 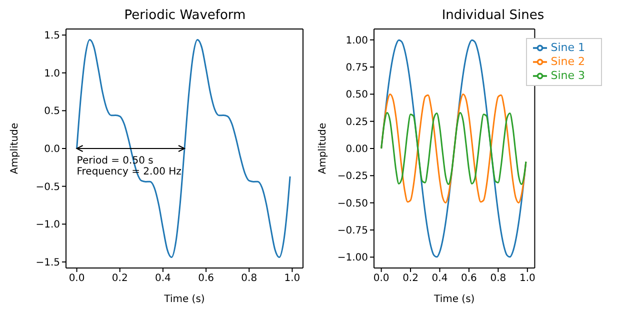 What do you see at coordinates (352, 204) in the screenshot?
I see `y-tick-label: −0.50` at bounding box center [352, 204].